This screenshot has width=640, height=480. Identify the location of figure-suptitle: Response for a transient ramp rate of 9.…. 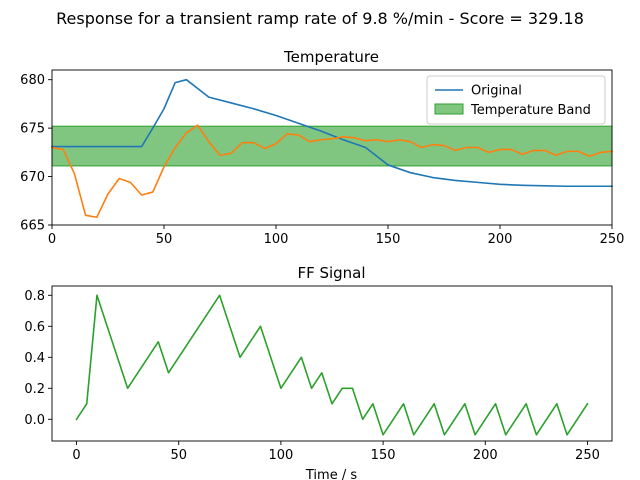
(320, 18).